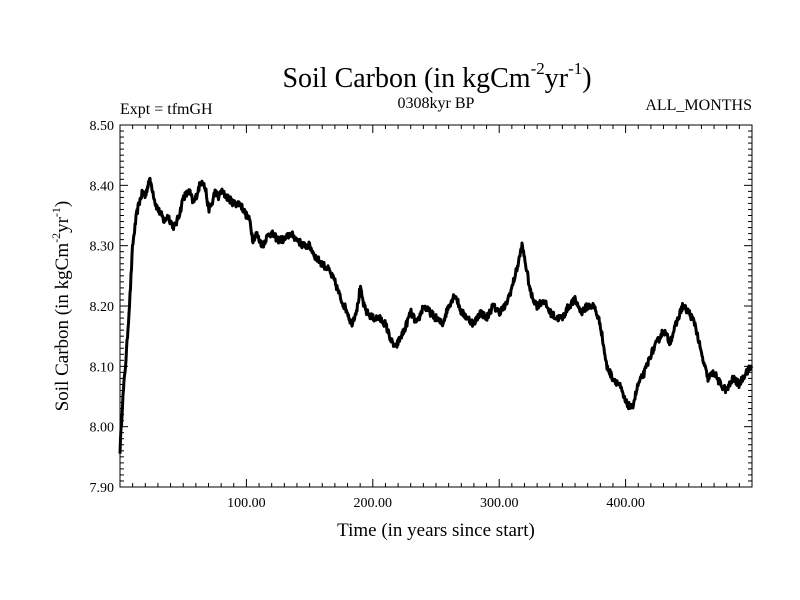  What do you see at coordinates (406, 78) in the screenshot?
I see `chart-title-main: Soil Carbon (in kgCm` at bounding box center [406, 78].